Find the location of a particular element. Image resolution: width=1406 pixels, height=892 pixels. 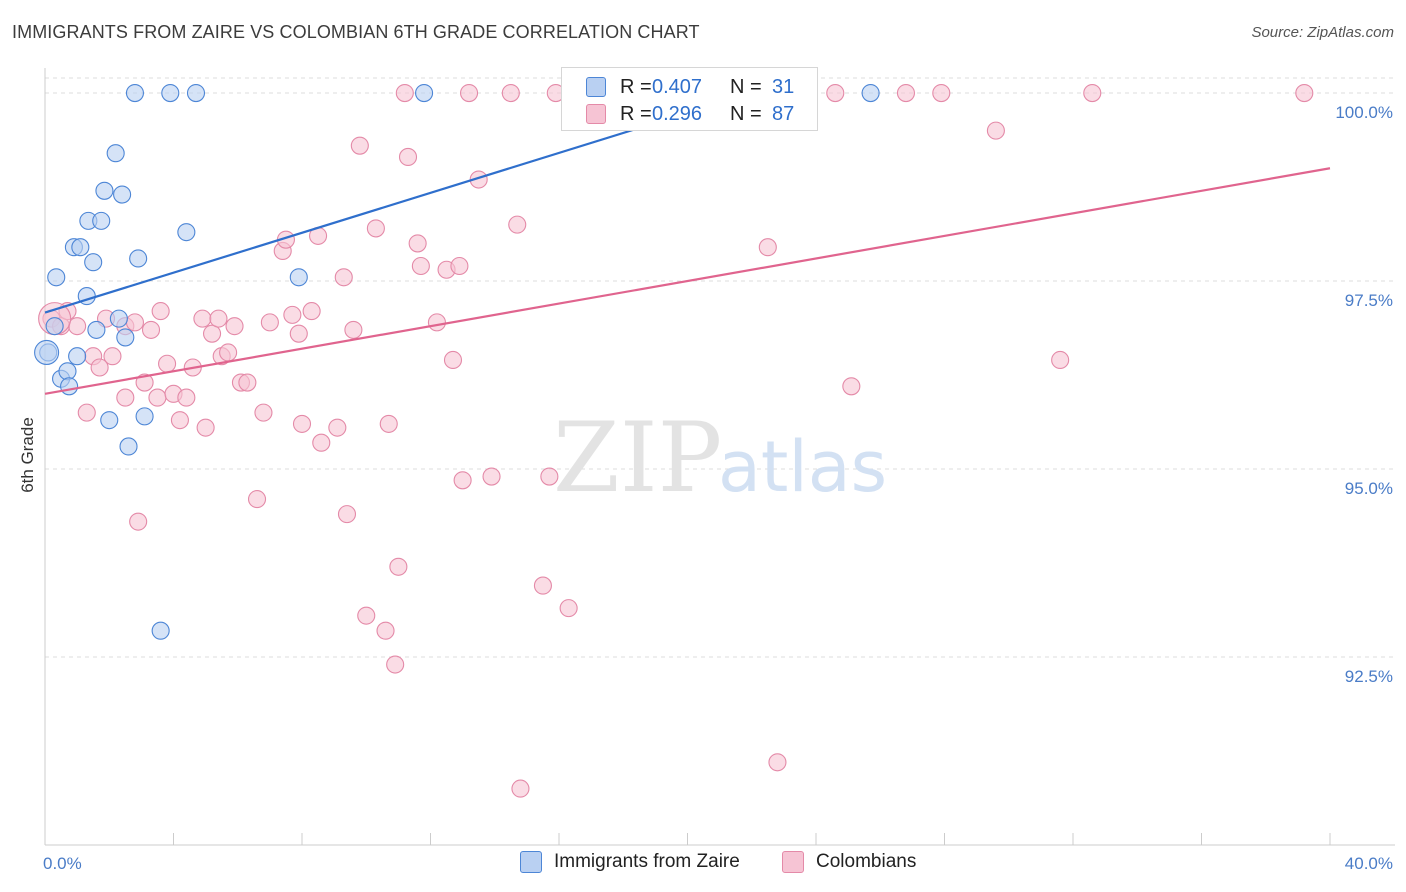

r-value: 0.407 is located at coordinates (677, 86).